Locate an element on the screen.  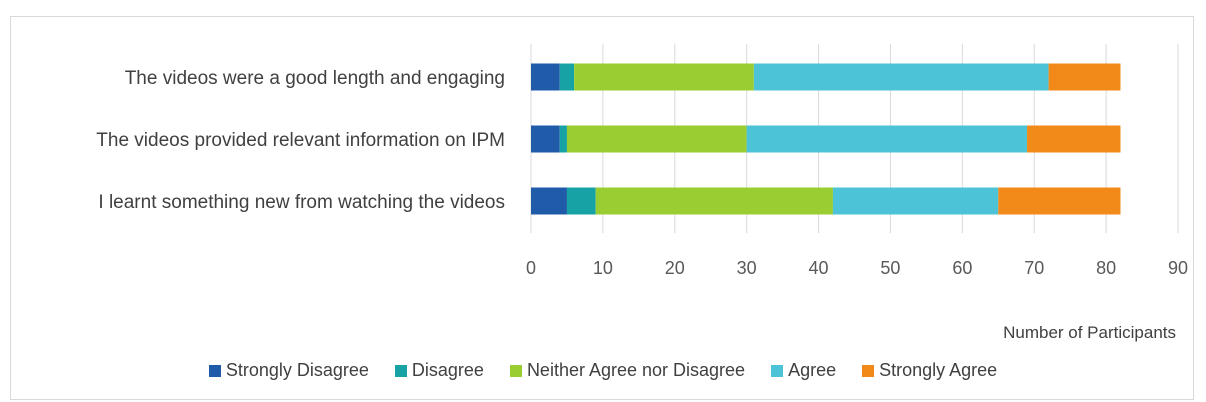
legend-item: Agree is located at coordinates (803, 370).